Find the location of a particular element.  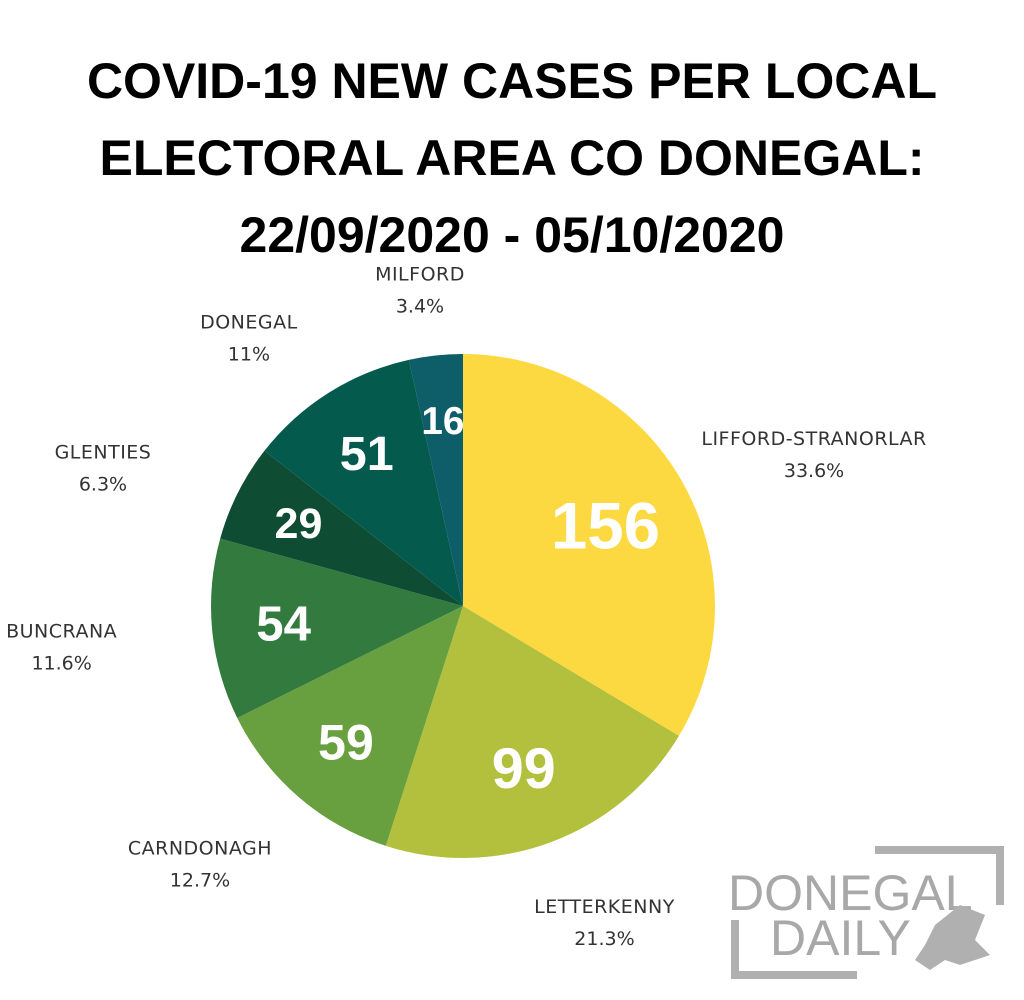

slice-name: BUNCRANA is located at coordinates (61, 631).